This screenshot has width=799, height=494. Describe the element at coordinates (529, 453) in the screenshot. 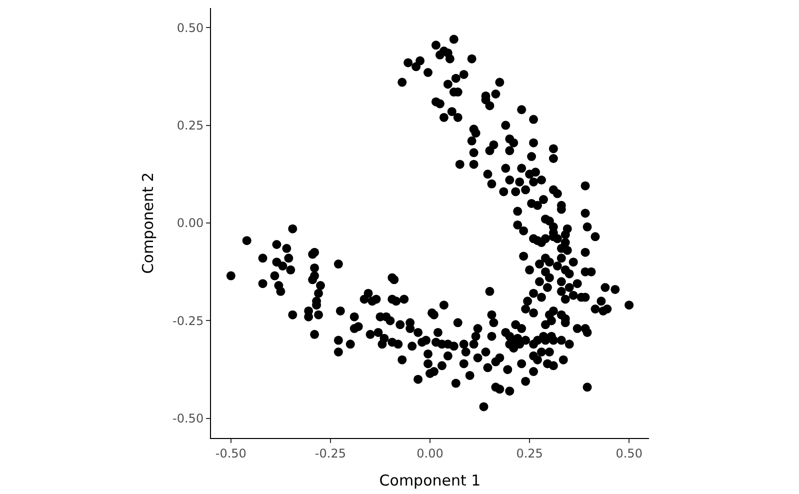

I see `x-tick-label: 0.25` at that location.